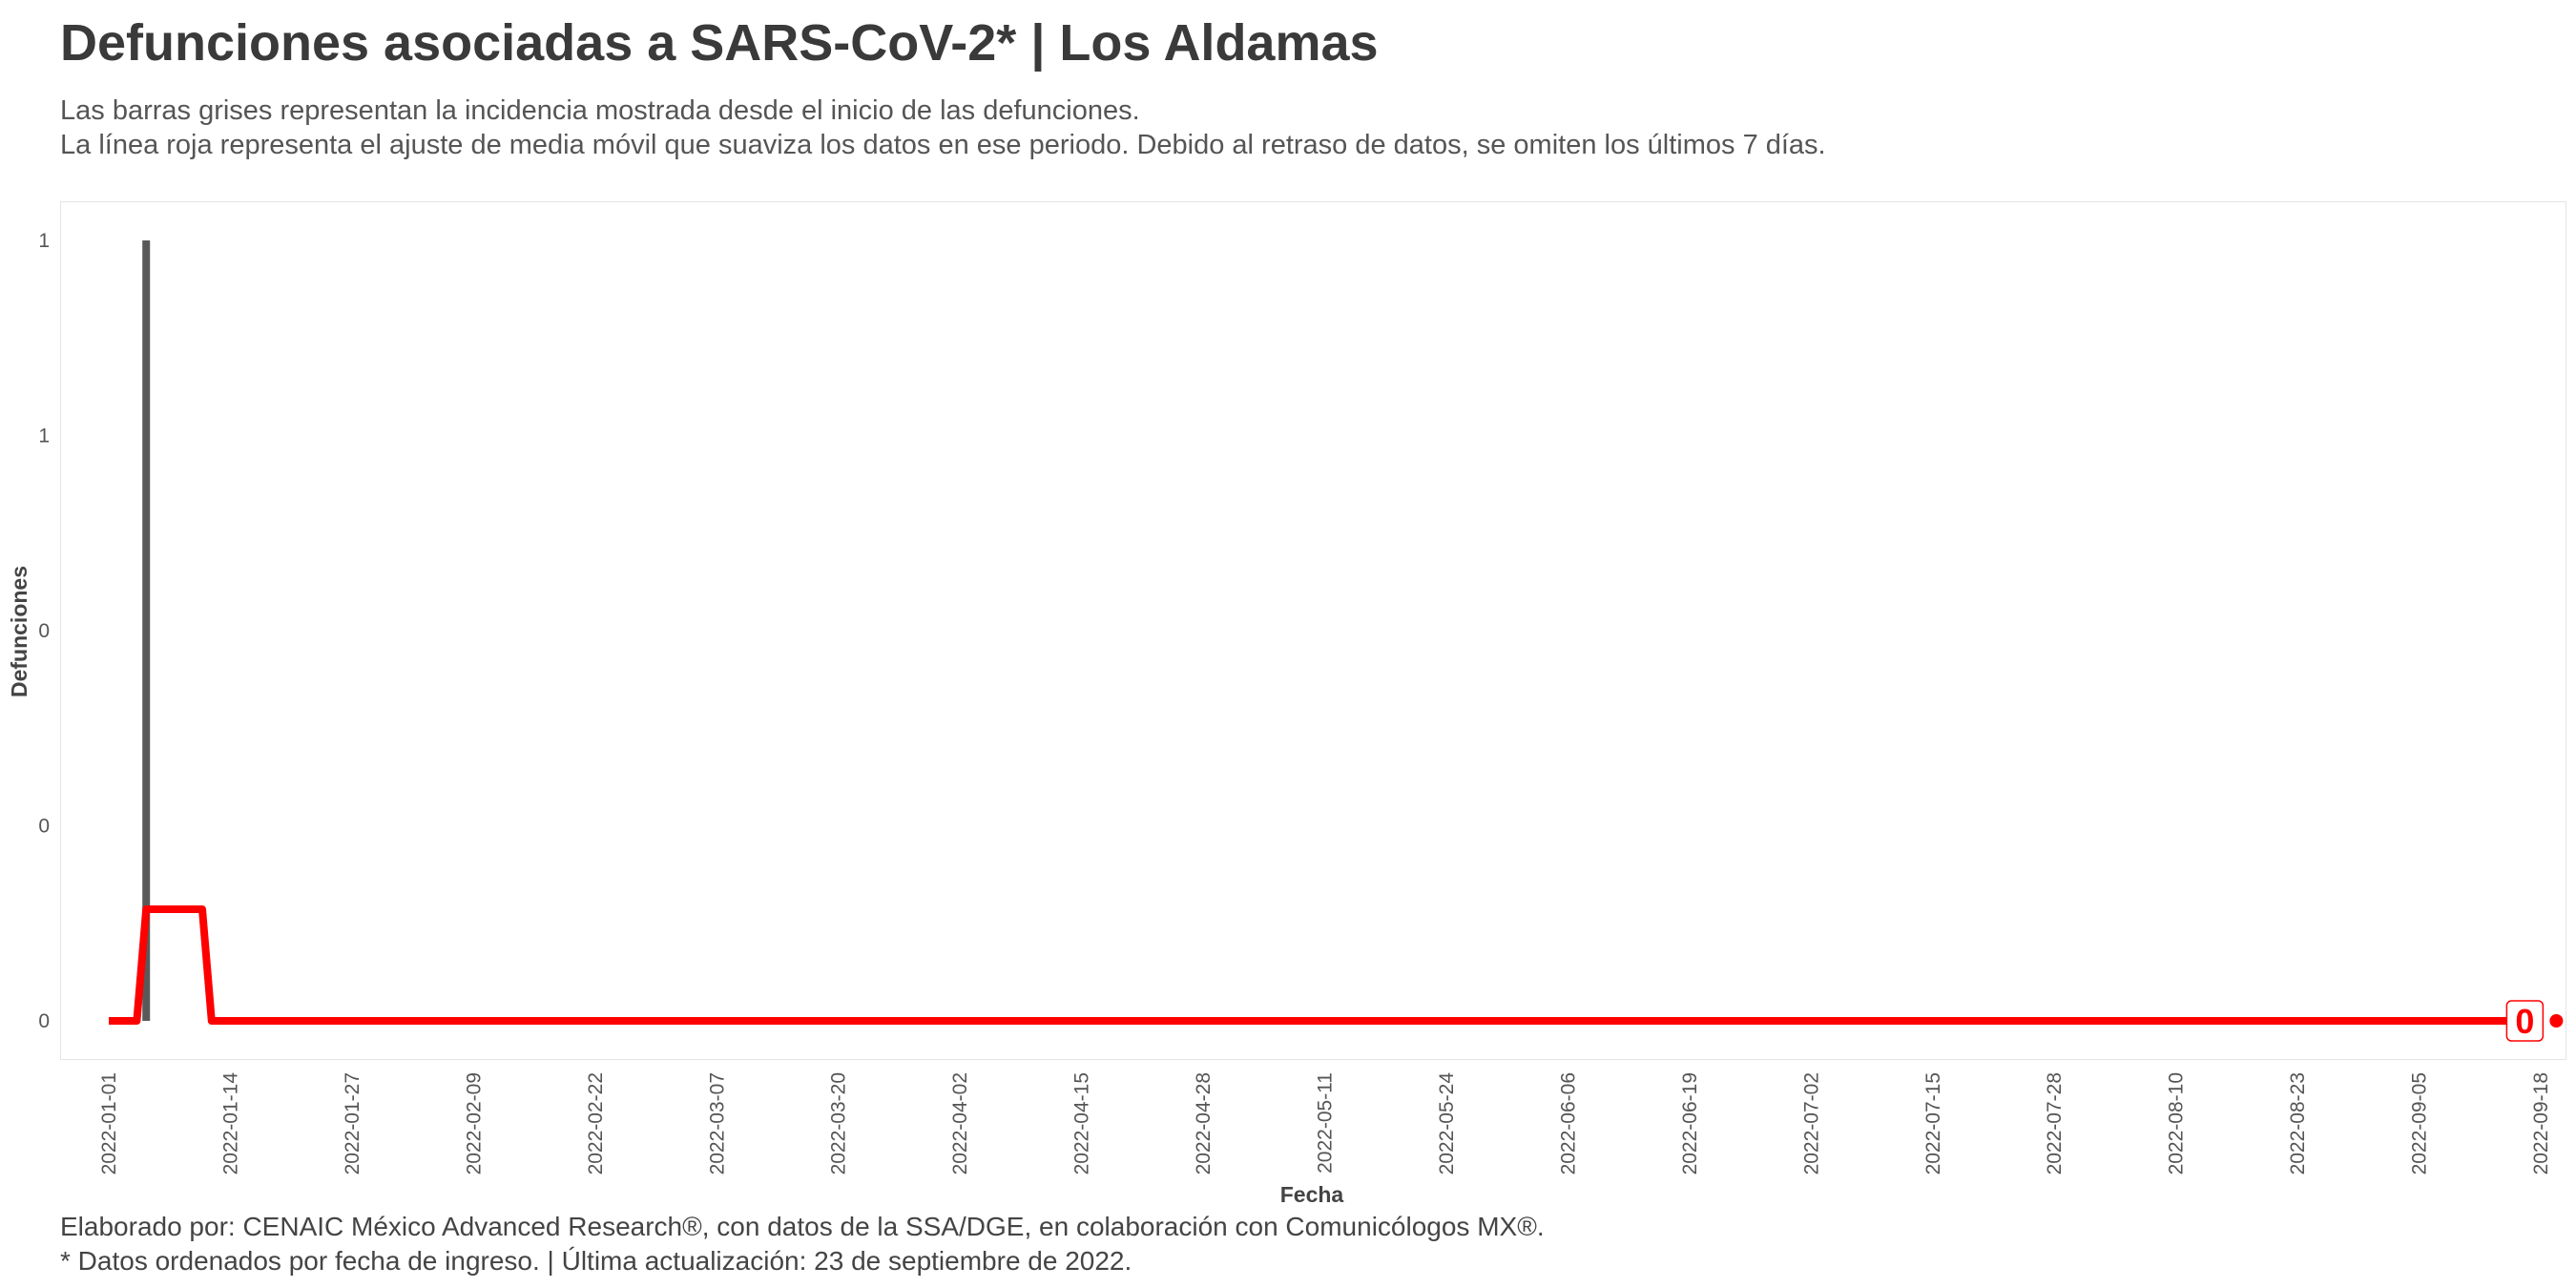 Image resolution: width=2576 pixels, height=1288 pixels. Describe the element at coordinates (230, 1123) in the screenshot. I see `x-tick-label: 2022-01-14` at that location.